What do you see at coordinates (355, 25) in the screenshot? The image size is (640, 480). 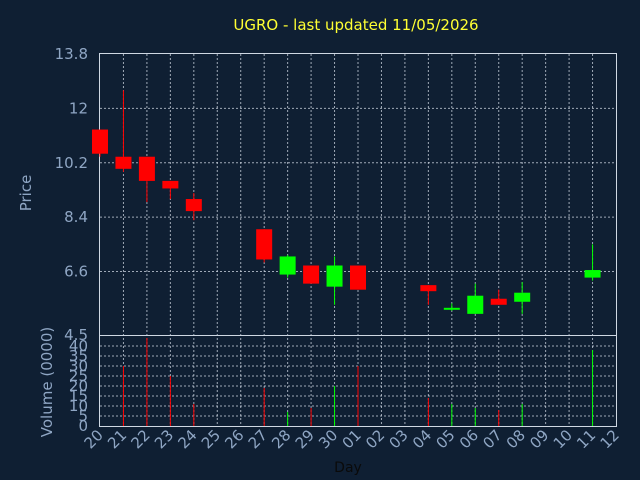 I see `chart-title: UGRO - last updated 11/05/2026` at bounding box center [355, 25].